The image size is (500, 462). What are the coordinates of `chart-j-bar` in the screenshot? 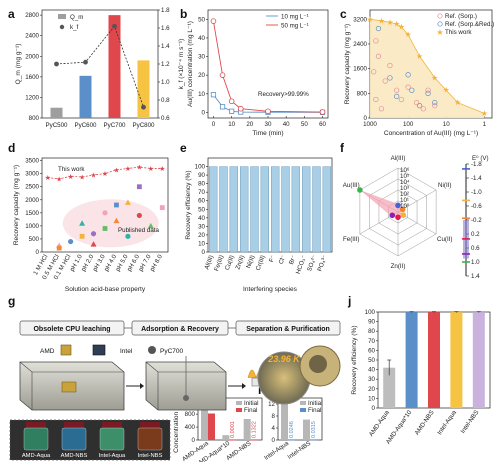 It's located at (478, 360).